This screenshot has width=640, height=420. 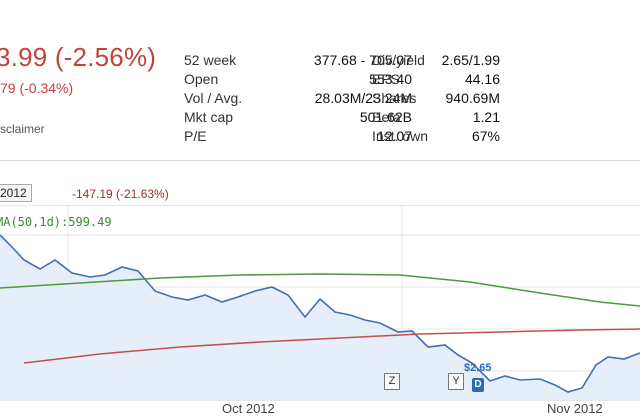 What do you see at coordinates (248, 408) in the screenshot?
I see `x-axis-tick-label: Oct 2012` at bounding box center [248, 408].